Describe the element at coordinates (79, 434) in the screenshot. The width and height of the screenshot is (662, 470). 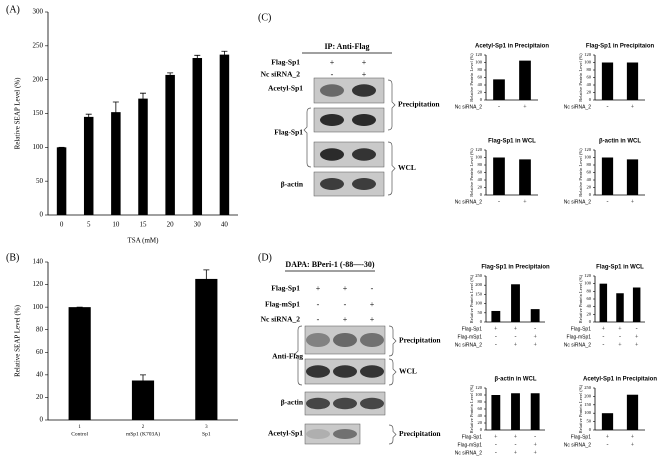
I see `x-tick-label: Control` at that location.